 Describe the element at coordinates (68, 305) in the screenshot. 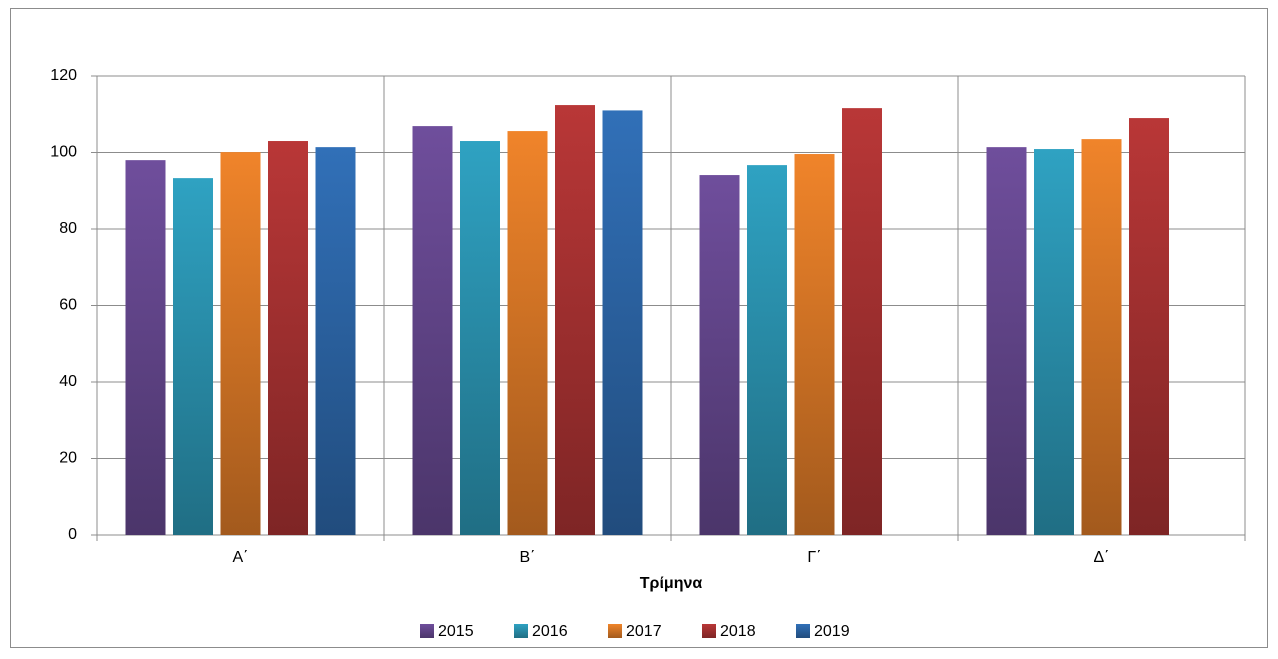

I see `y-tick-label: 60` at that location.